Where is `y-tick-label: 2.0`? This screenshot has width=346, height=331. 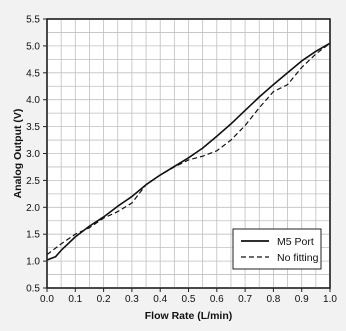
y-tick-label: 2.0 is located at coordinates (33, 208).